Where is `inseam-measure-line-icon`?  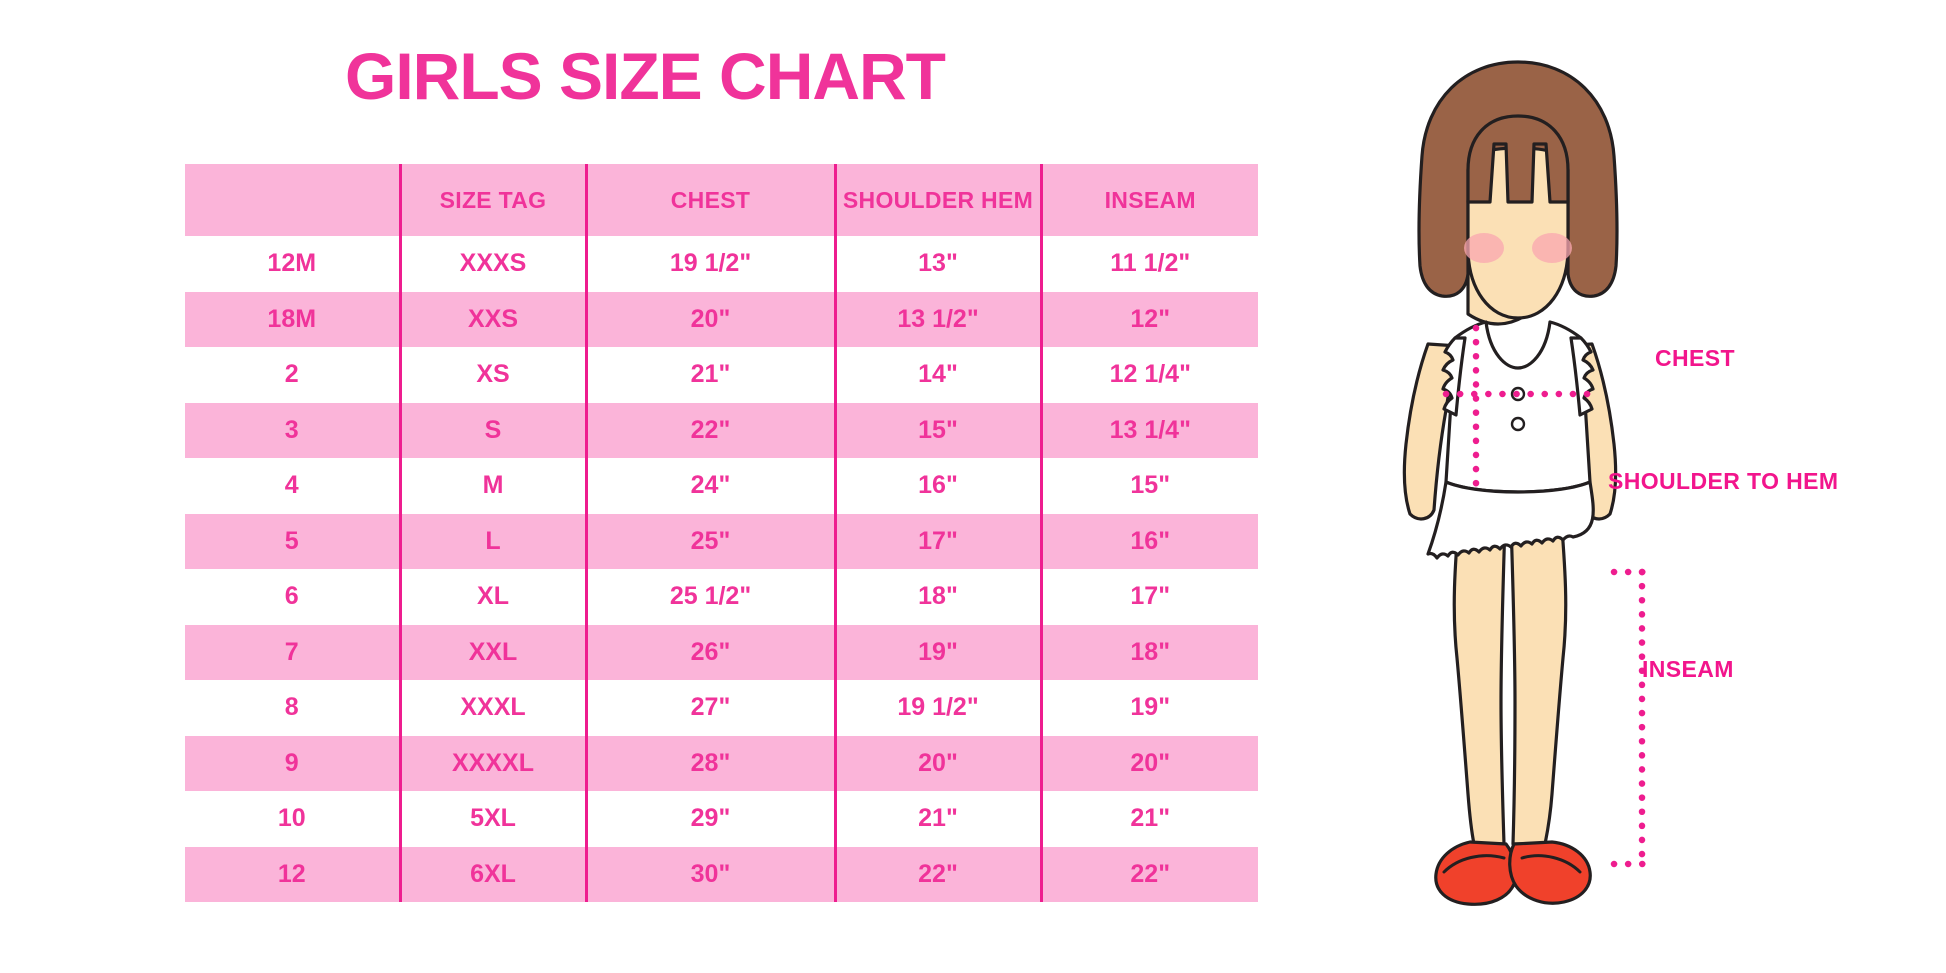 inseam-measure-line-icon is located at coordinates (1631, 718).